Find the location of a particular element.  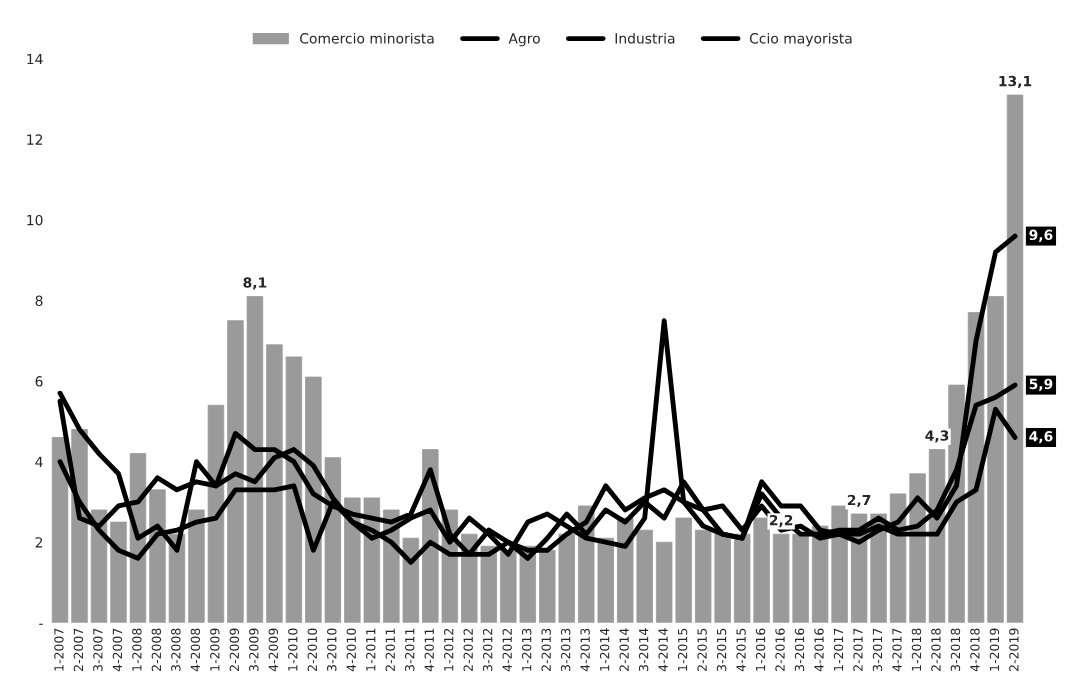

x-tick-label: 3-2008 is located at coordinates (176, 649).